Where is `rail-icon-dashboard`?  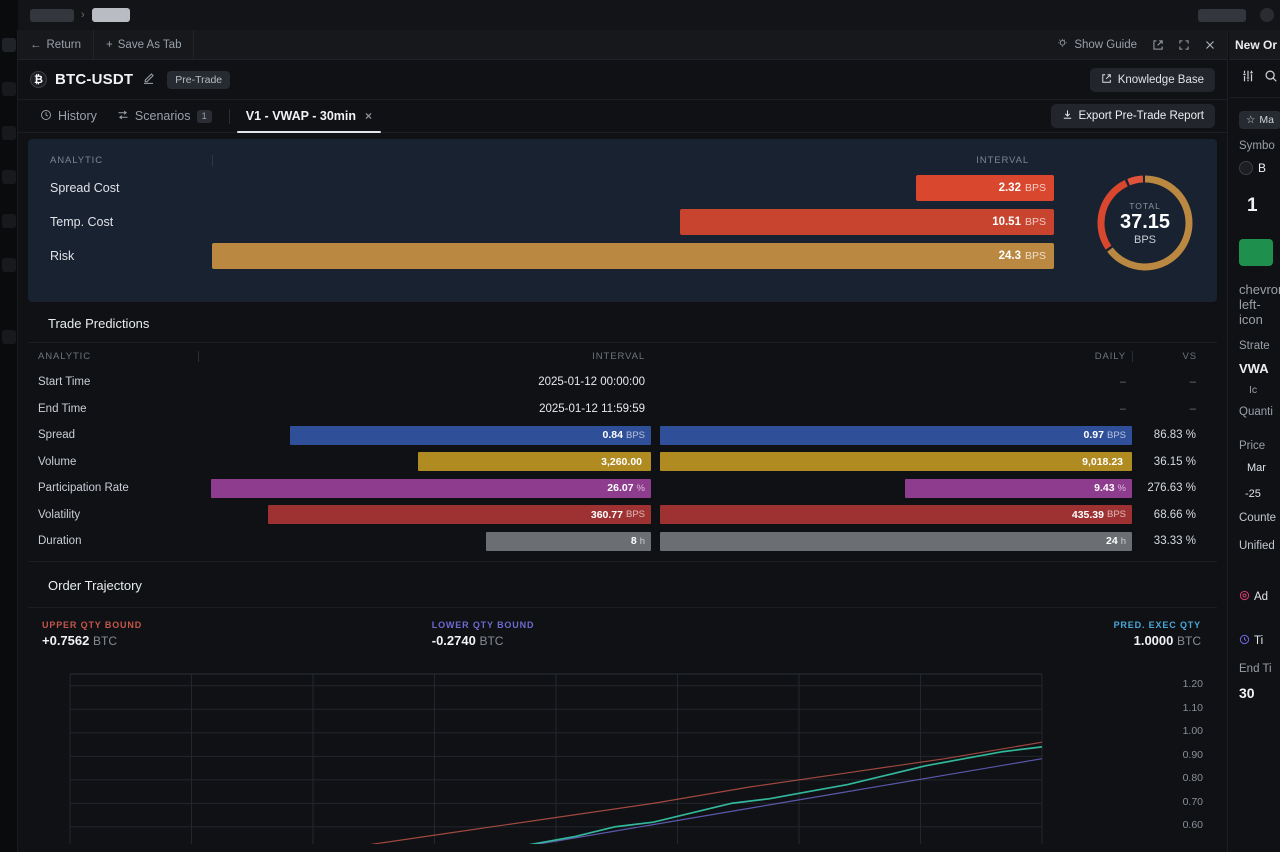
rail-icon-dashboard is located at coordinates (9, 45).